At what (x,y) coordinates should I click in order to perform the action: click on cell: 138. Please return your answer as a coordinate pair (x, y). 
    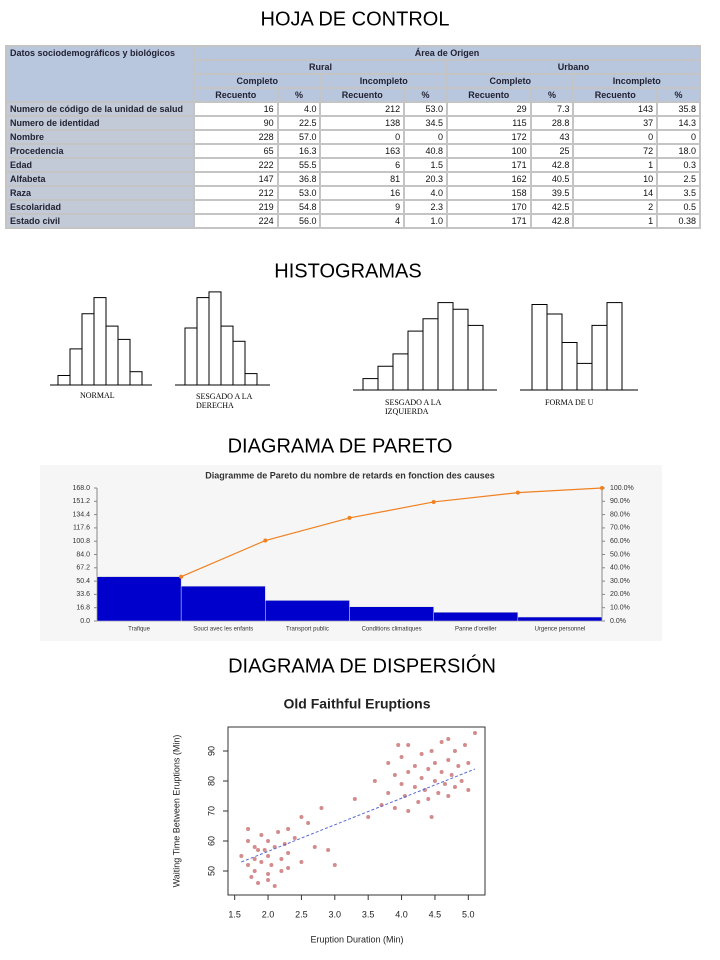
    Looking at the image, I should click on (362, 123).